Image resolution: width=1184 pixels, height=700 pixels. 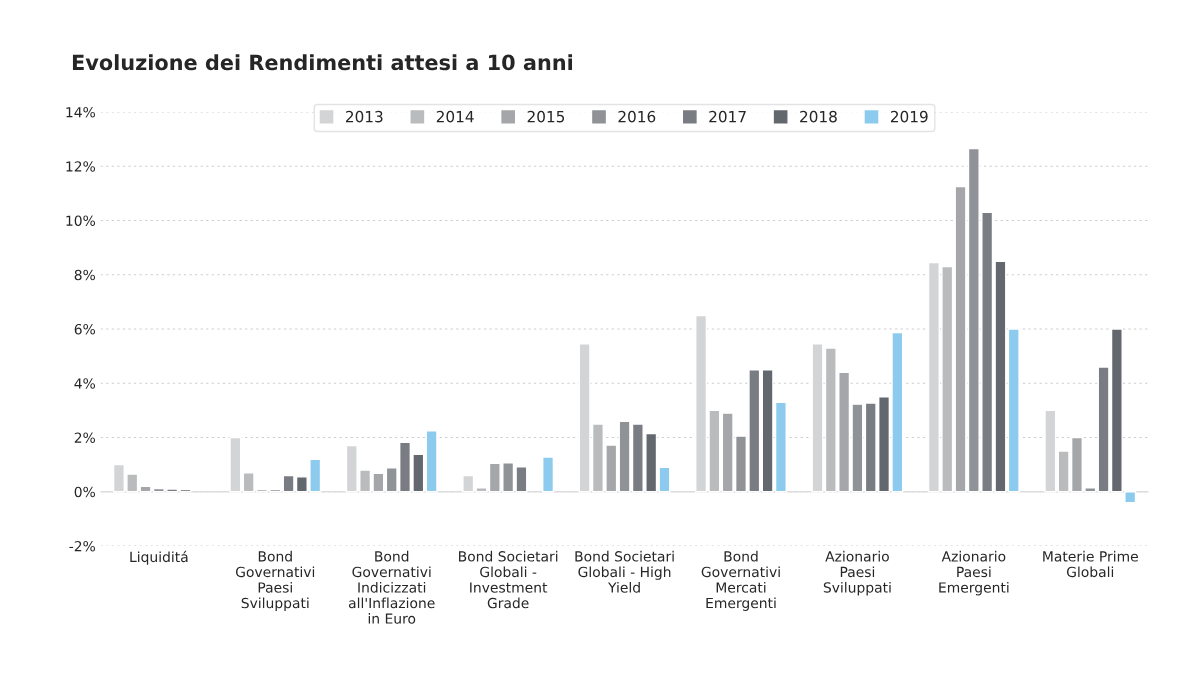 What do you see at coordinates (909, 116) in the screenshot?
I see `legend-label: 2019` at bounding box center [909, 116].